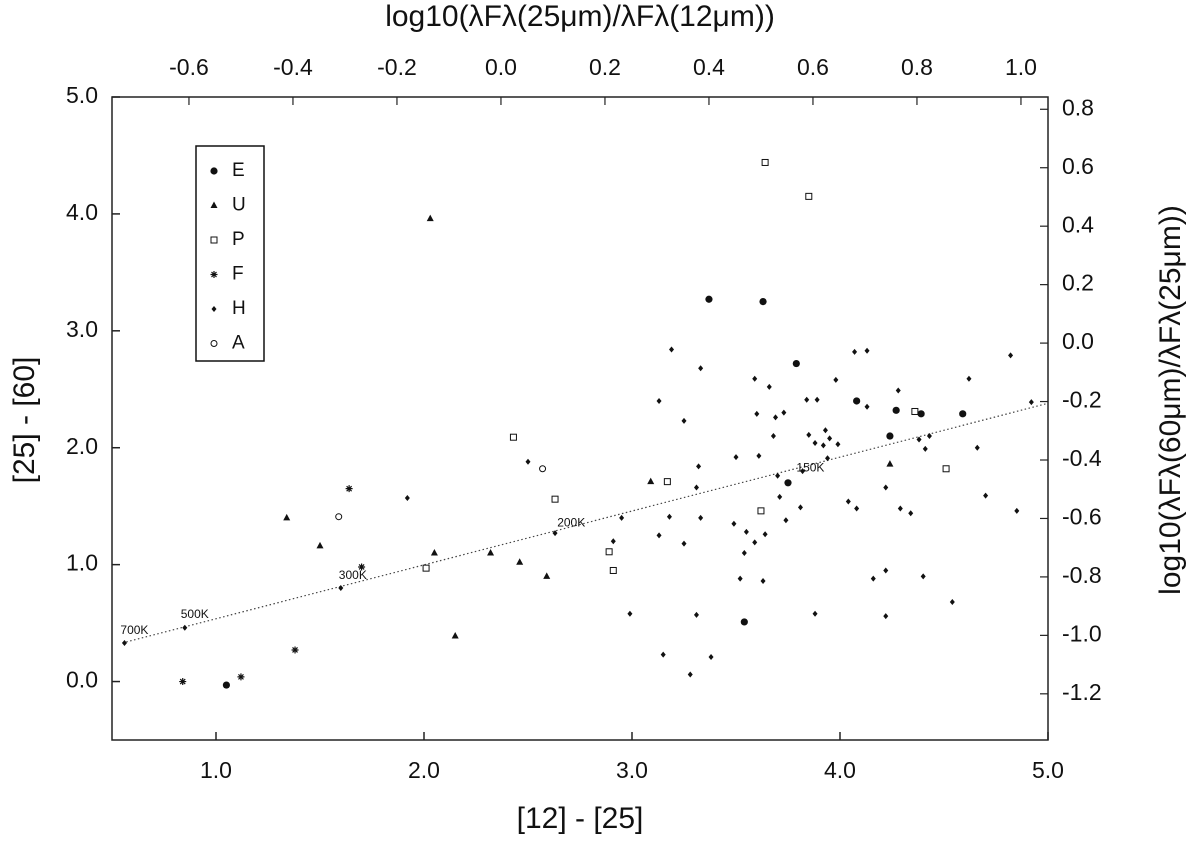 The height and width of the screenshot is (855, 1200). I want to click on annotation: 700K, so click(134, 630).